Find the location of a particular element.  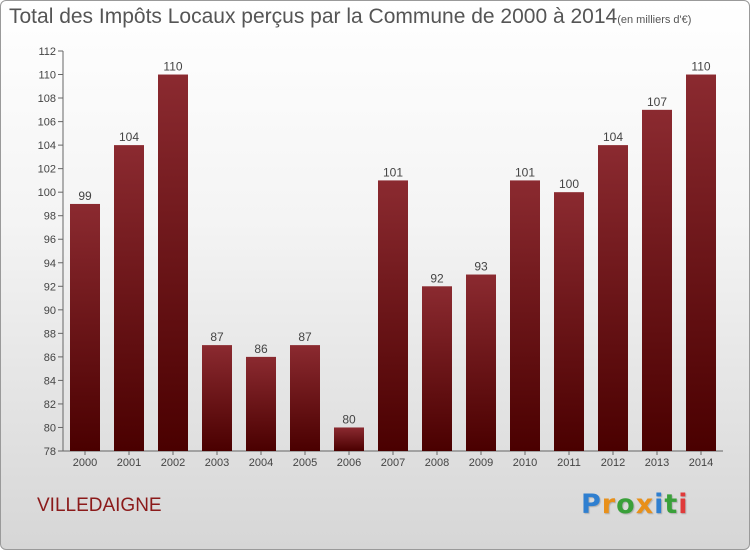

x-tick-label: 2009 is located at coordinates (481, 463).